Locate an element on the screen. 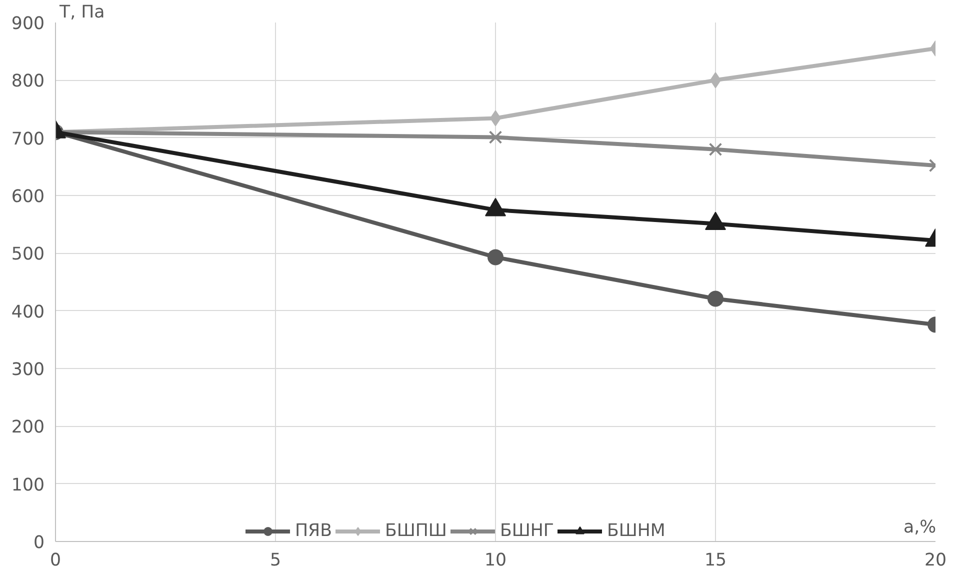  x-axis-title: a,% is located at coordinates (920, 528).